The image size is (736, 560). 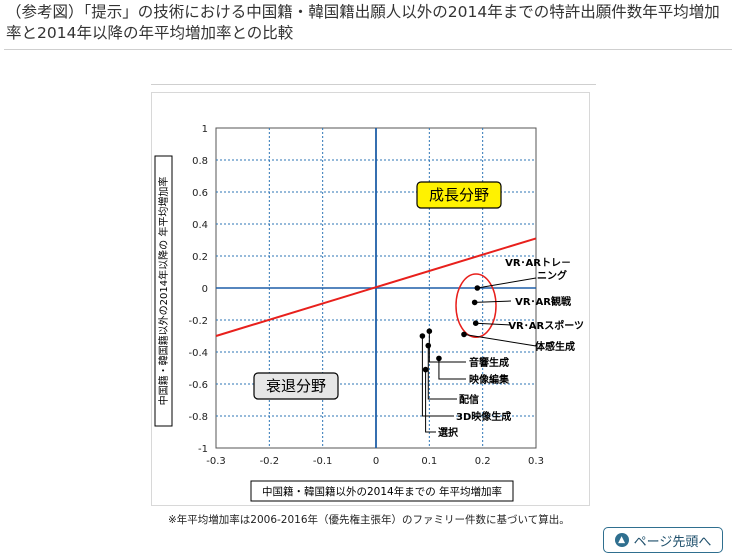 I want to click on x-tick-label: 0.1, so click(x=429, y=461).